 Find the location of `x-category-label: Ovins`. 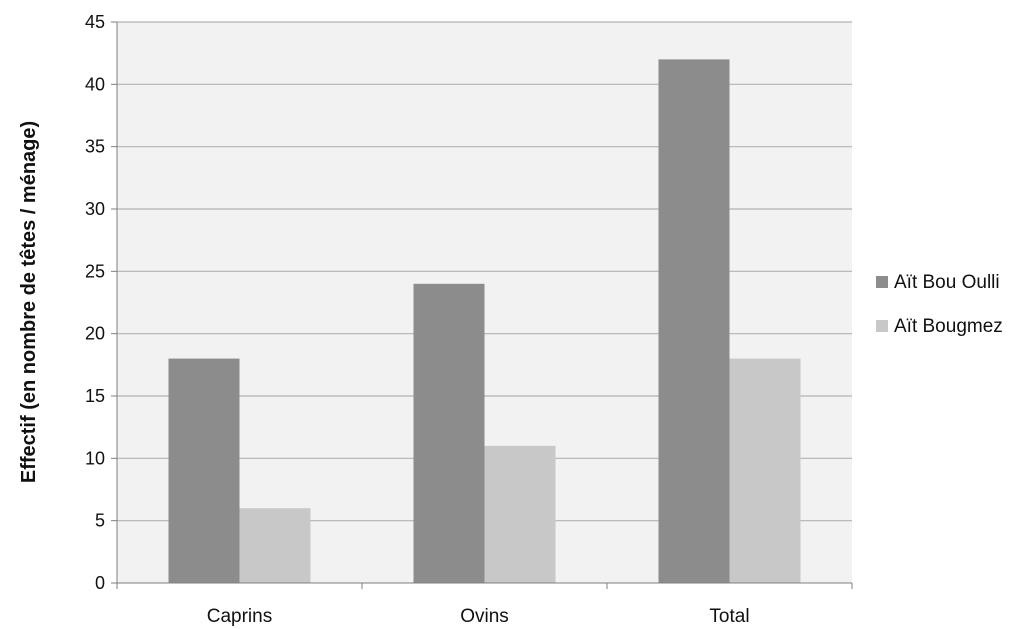

x-category-label: Ovins is located at coordinates (484, 616).